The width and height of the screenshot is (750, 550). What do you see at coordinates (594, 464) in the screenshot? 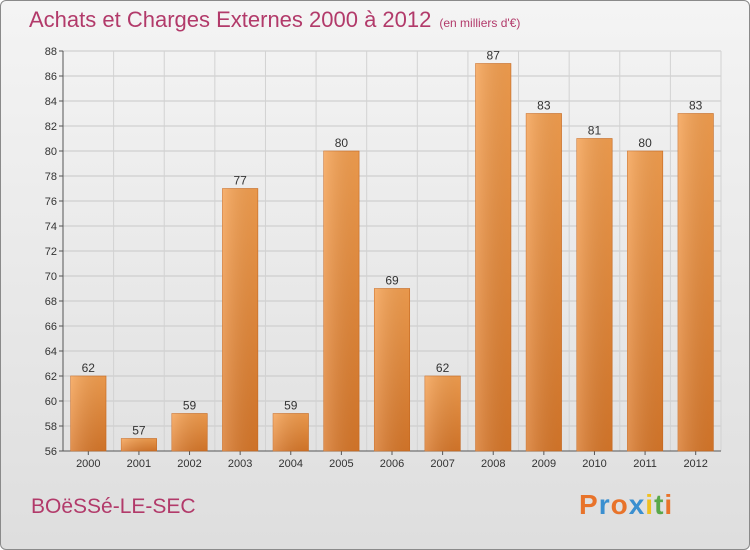
I see `x-tick-label: 2010` at bounding box center [594, 464].